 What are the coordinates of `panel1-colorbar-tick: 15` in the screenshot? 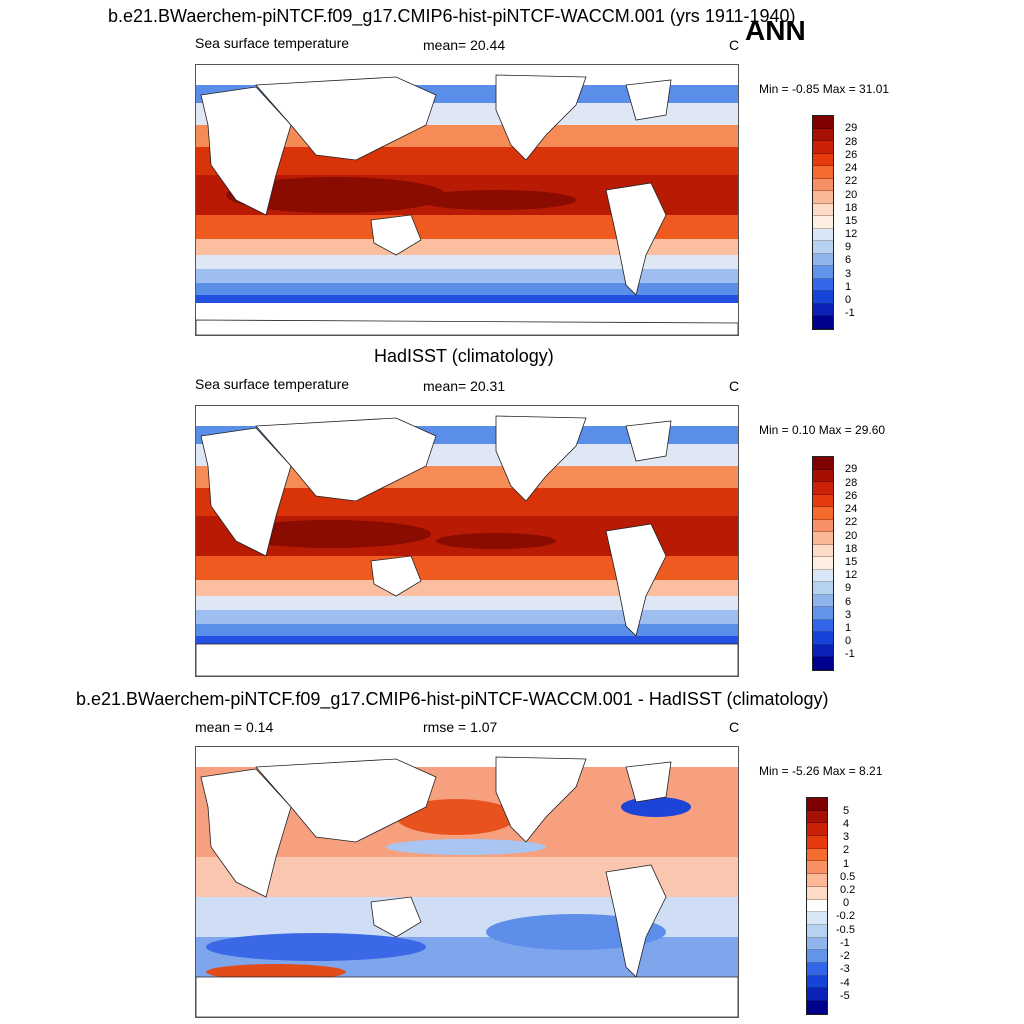 It's located at (851, 221).